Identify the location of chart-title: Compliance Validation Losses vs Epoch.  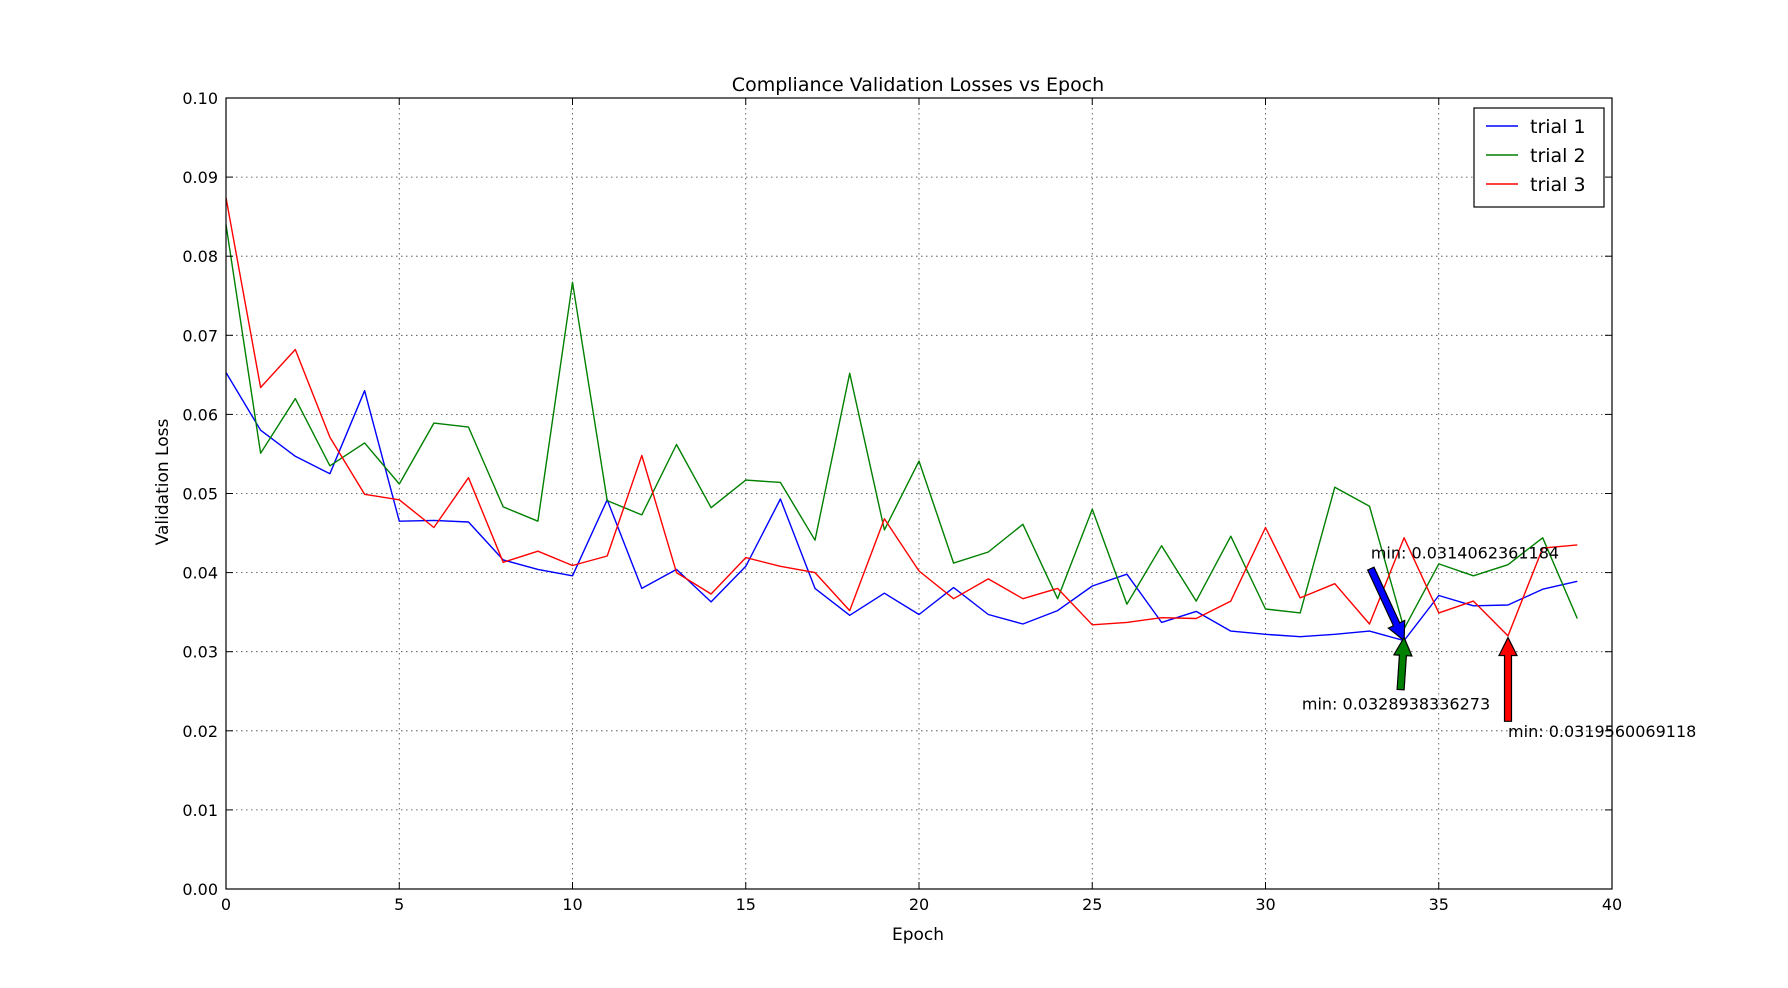
(918, 85).